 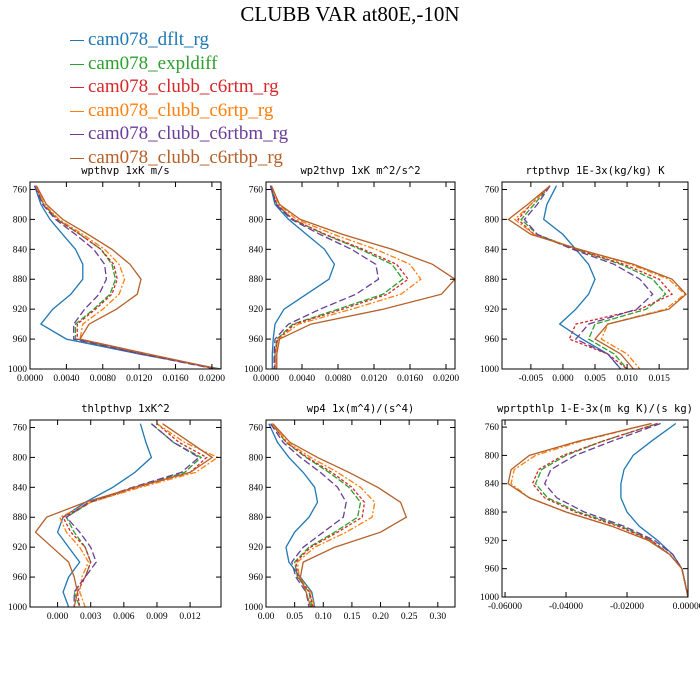 I want to click on x-tick-label: 0.005, so click(x=595, y=379).